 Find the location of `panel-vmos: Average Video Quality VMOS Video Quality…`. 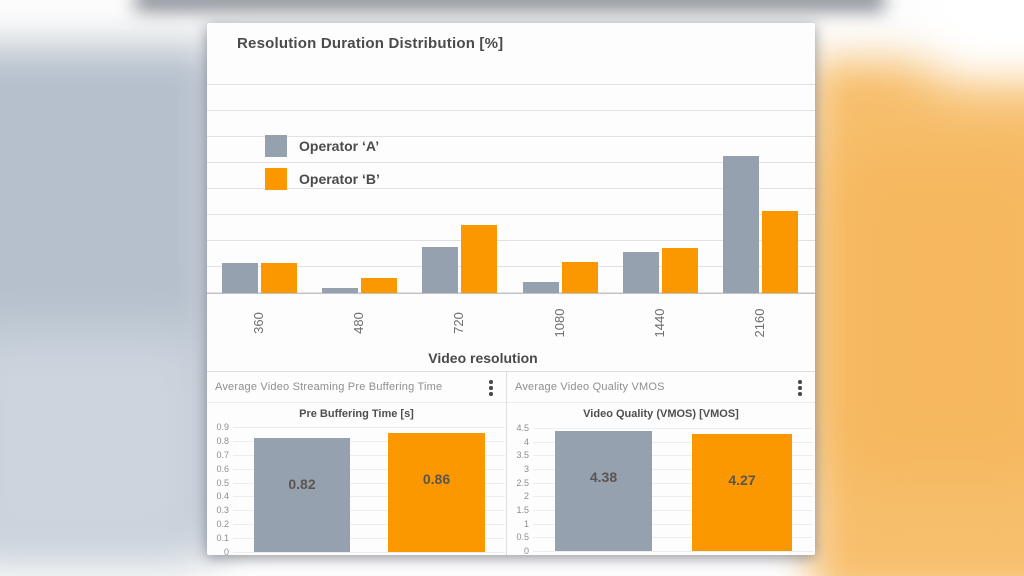

panel-vmos: Average Video Quality VMOS Video Quality… is located at coordinates (661, 464).